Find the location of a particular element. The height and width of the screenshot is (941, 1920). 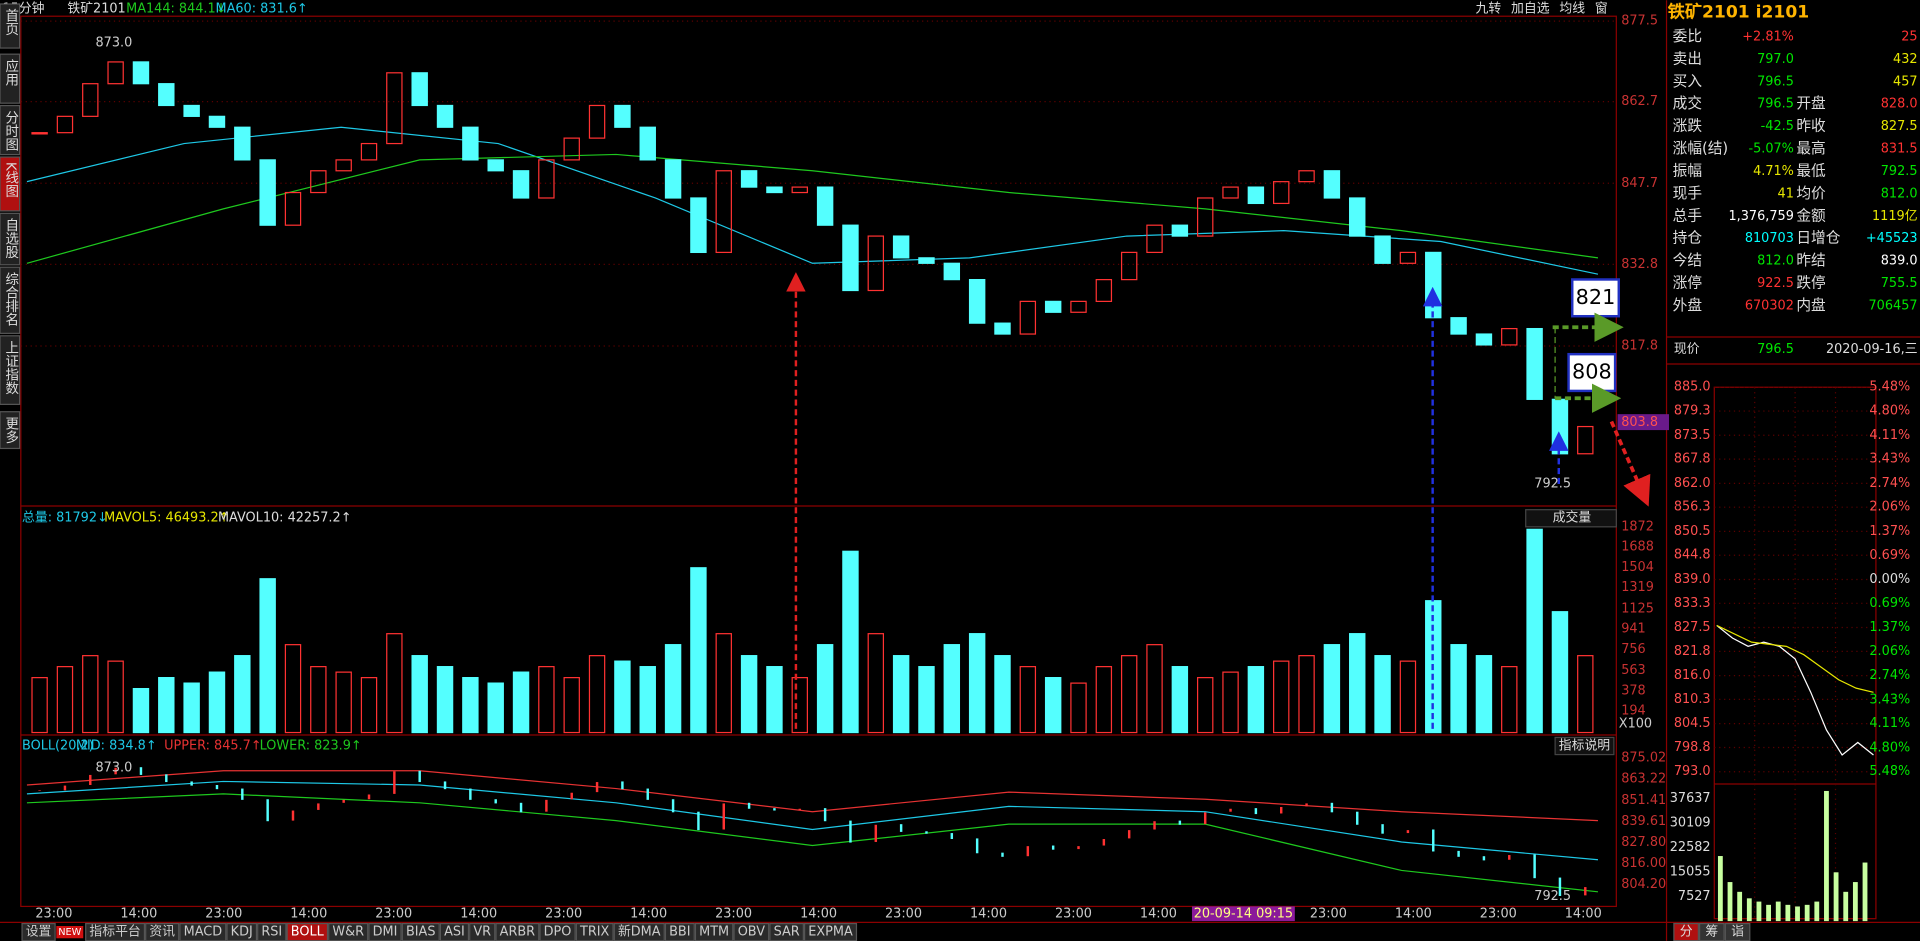

callout-text: 821 is located at coordinates (1596, 297).